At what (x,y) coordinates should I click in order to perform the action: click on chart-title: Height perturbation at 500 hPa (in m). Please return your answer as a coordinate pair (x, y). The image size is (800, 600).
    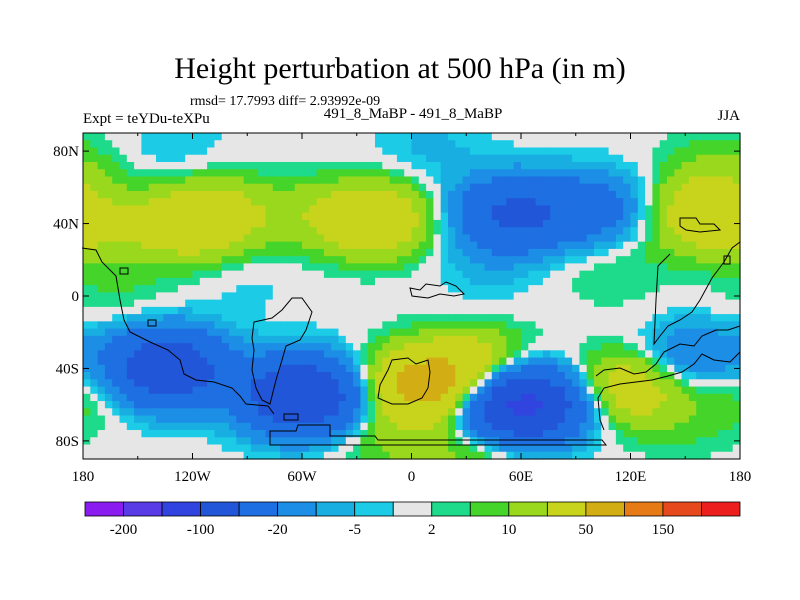
    Looking at the image, I should click on (400, 68).